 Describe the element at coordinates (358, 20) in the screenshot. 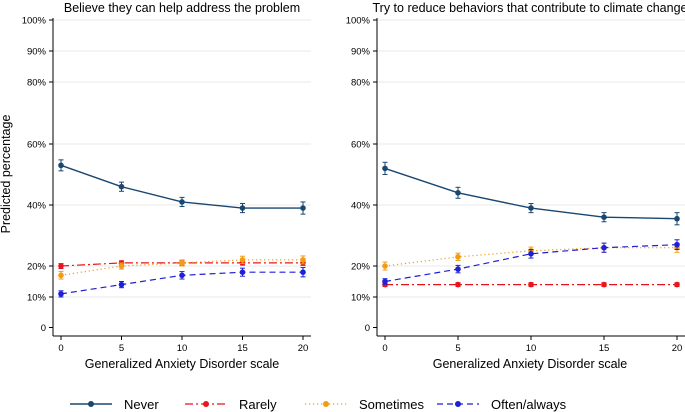

I see `y-tick-label-right-100: 100%` at that location.